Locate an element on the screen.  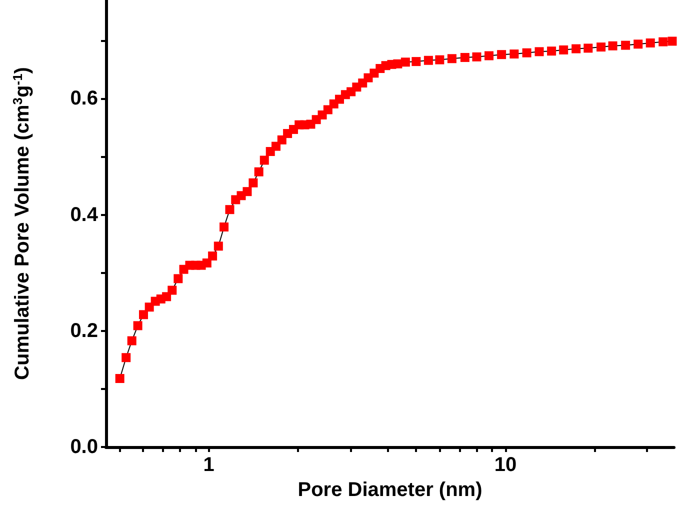
x-tick-label: 1 is located at coordinates (208, 465).